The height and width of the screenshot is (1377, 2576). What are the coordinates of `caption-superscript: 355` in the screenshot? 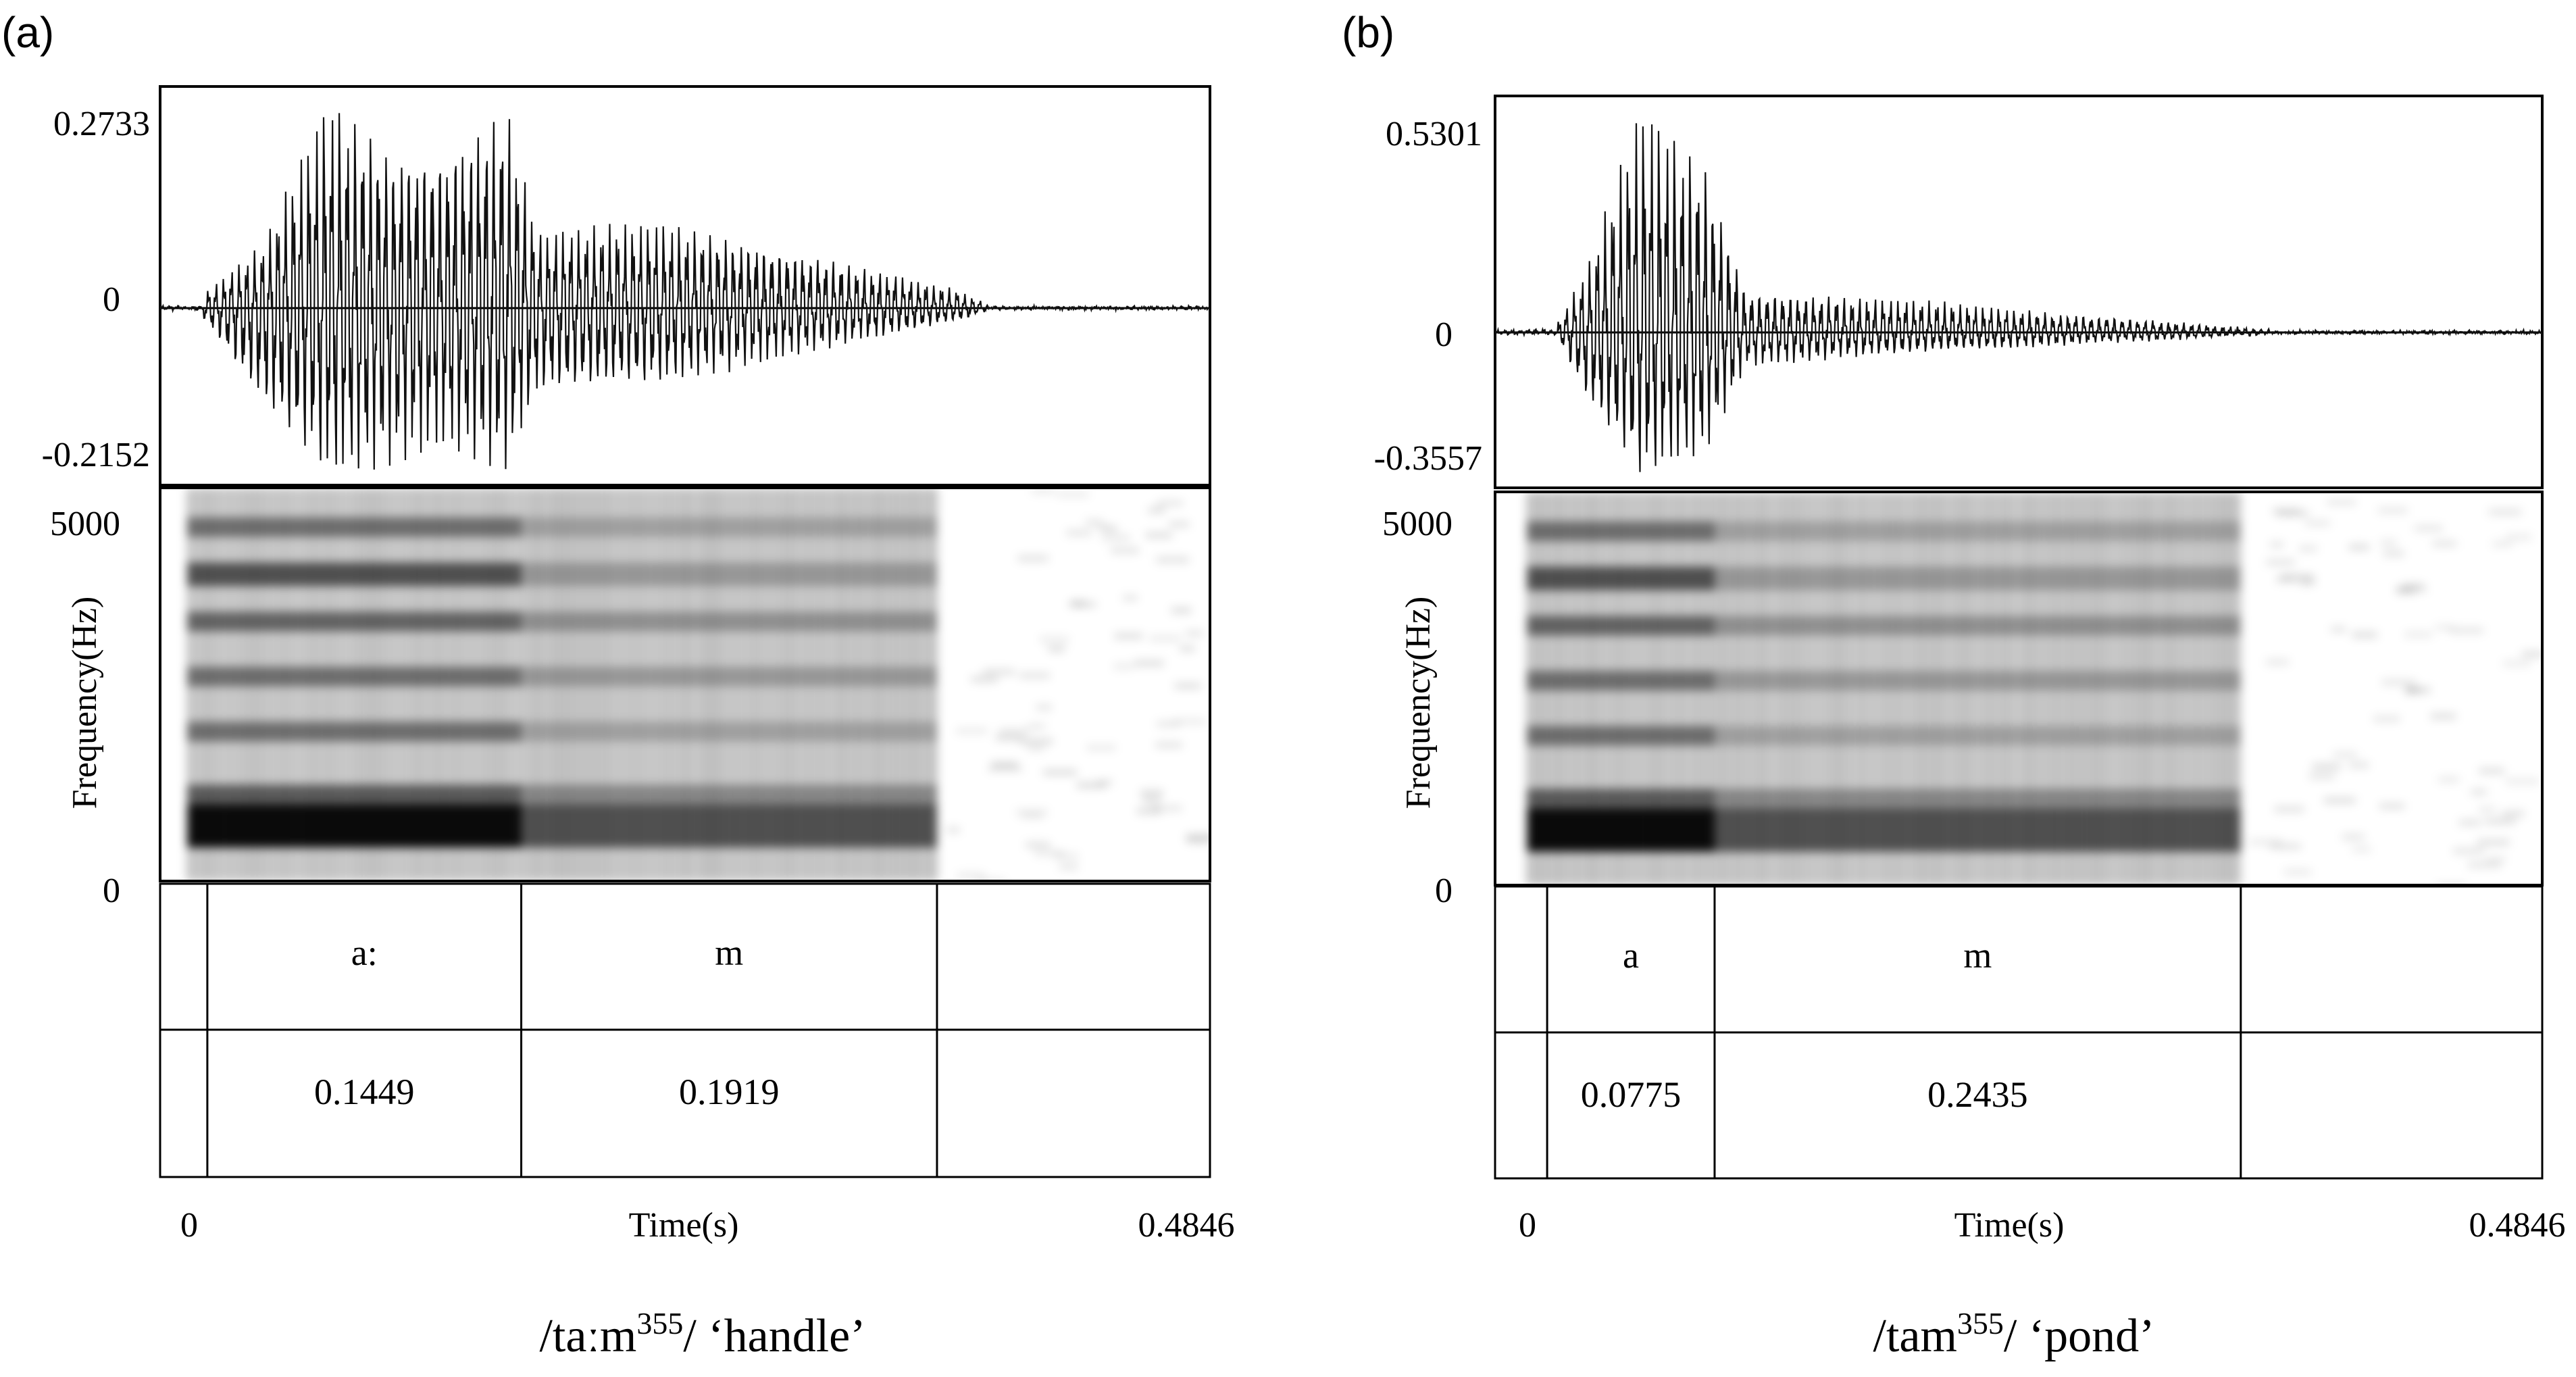 It's located at (659, 1323).